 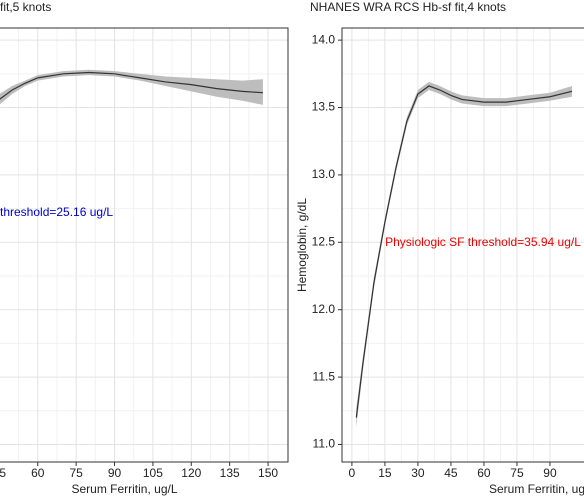 What do you see at coordinates (324, 376) in the screenshot?
I see `y-tick-label: 11.5` at bounding box center [324, 376].